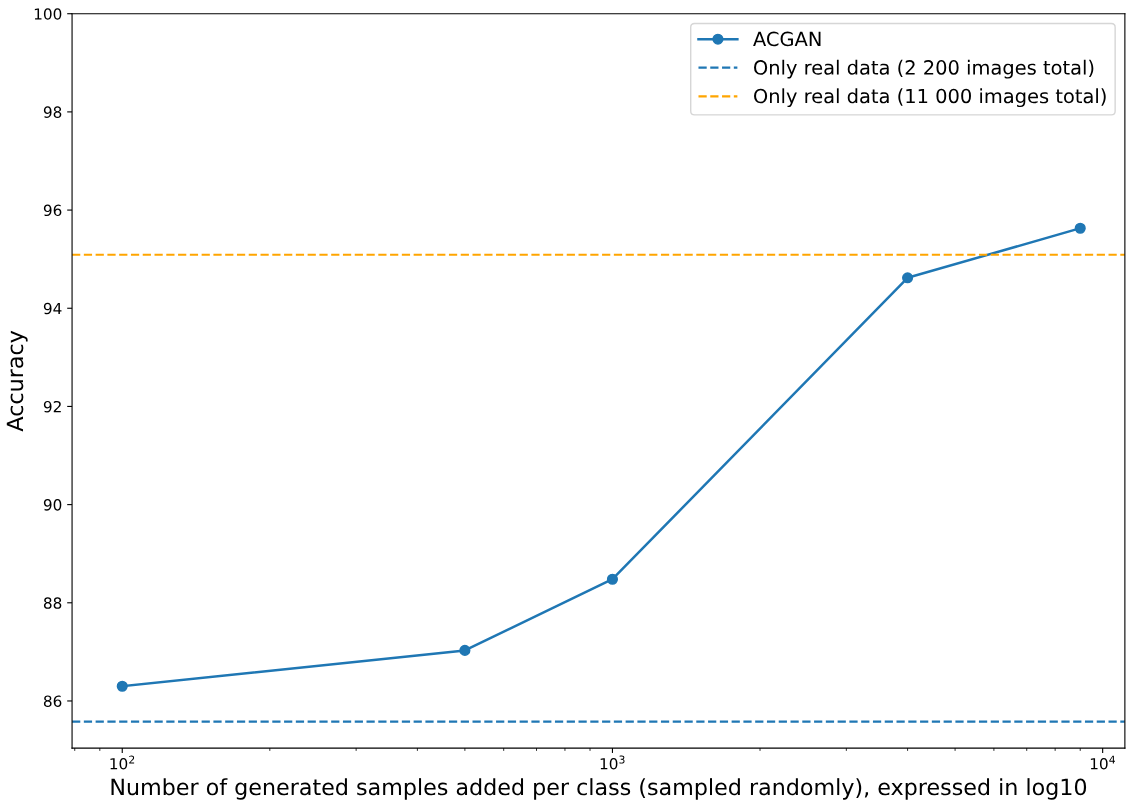  I want to click on x-tick-label: 10$^{3}$, so click(612, 762).